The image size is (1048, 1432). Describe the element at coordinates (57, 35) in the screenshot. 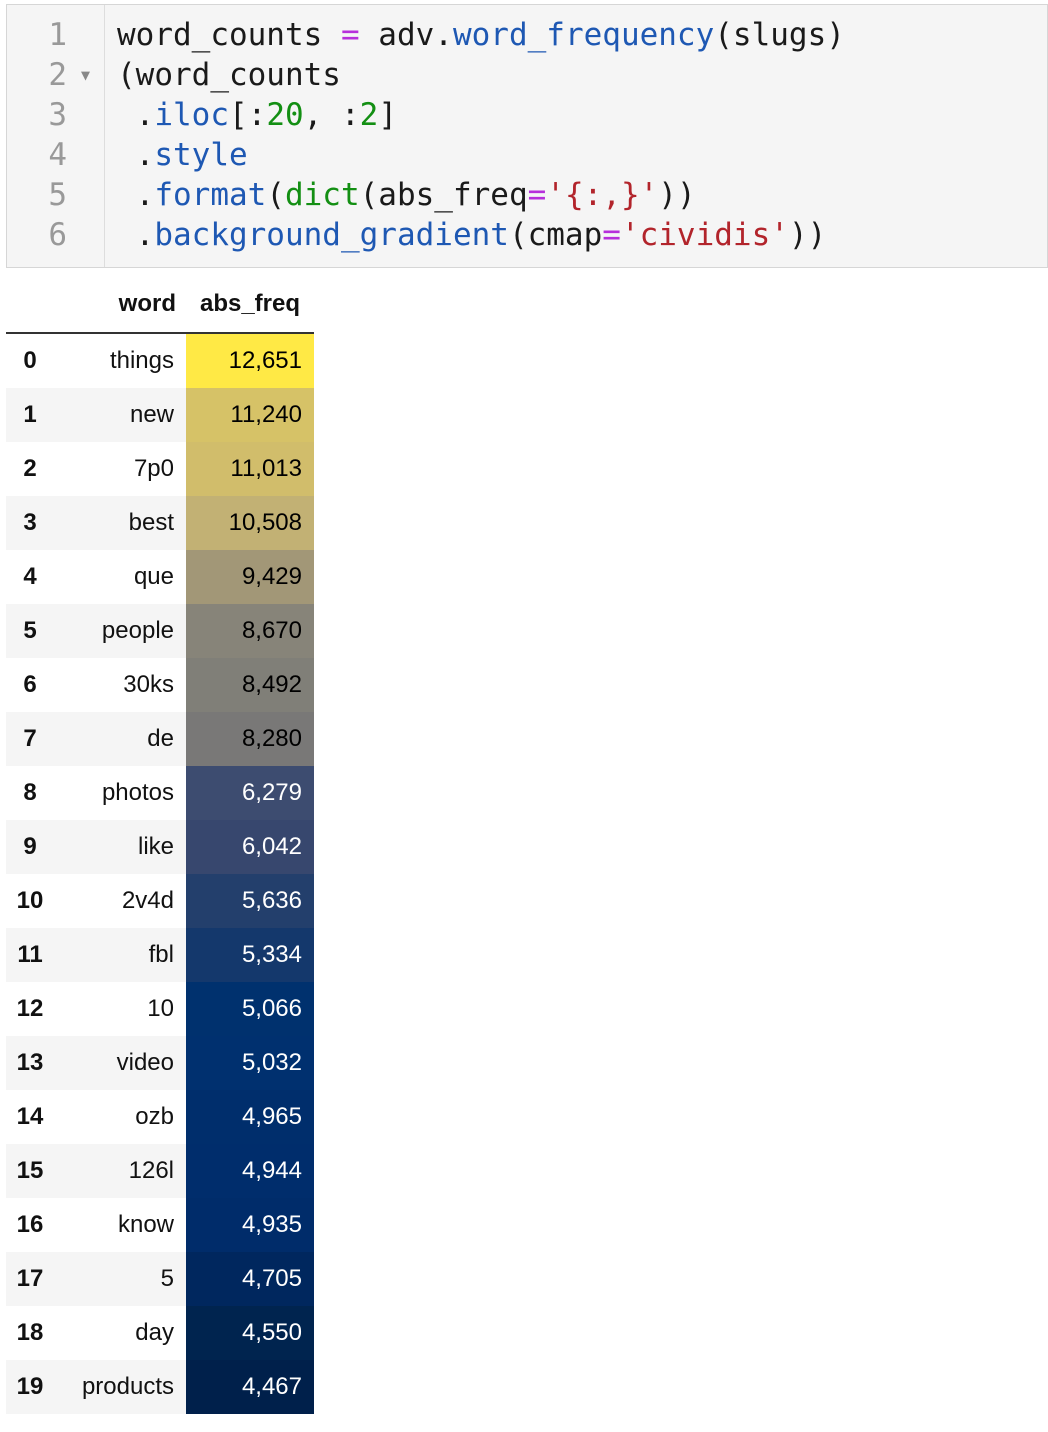

I see `line-number: 1` at that location.